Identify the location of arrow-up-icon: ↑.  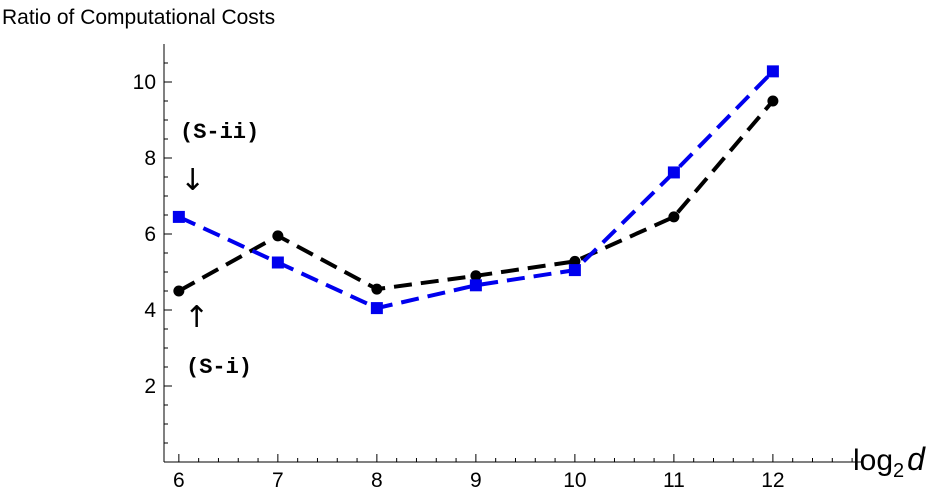
(196, 317).